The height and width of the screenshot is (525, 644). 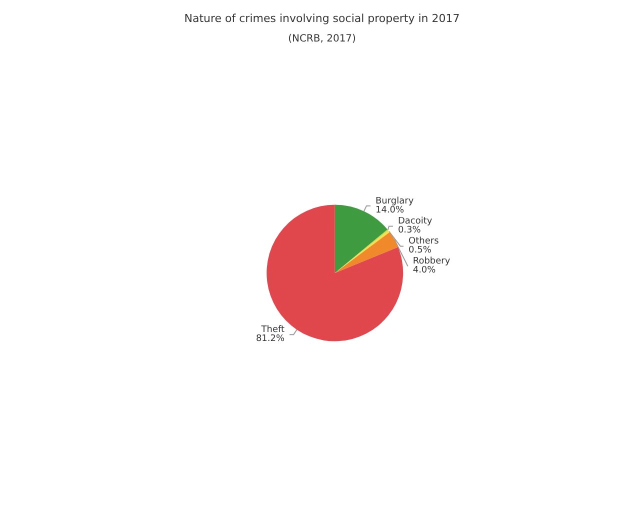 What do you see at coordinates (424, 241) in the screenshot?
I see `slice-label: Others` at bounding box center [424, 241].